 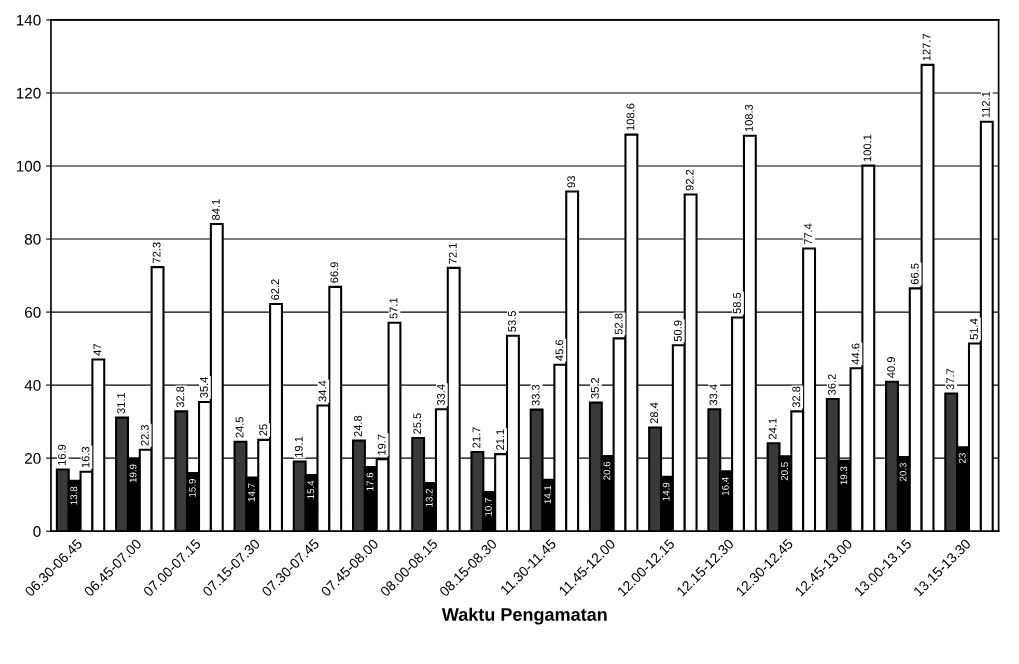 I want to click on data-label: 50.9, so click(x=677, y=331).